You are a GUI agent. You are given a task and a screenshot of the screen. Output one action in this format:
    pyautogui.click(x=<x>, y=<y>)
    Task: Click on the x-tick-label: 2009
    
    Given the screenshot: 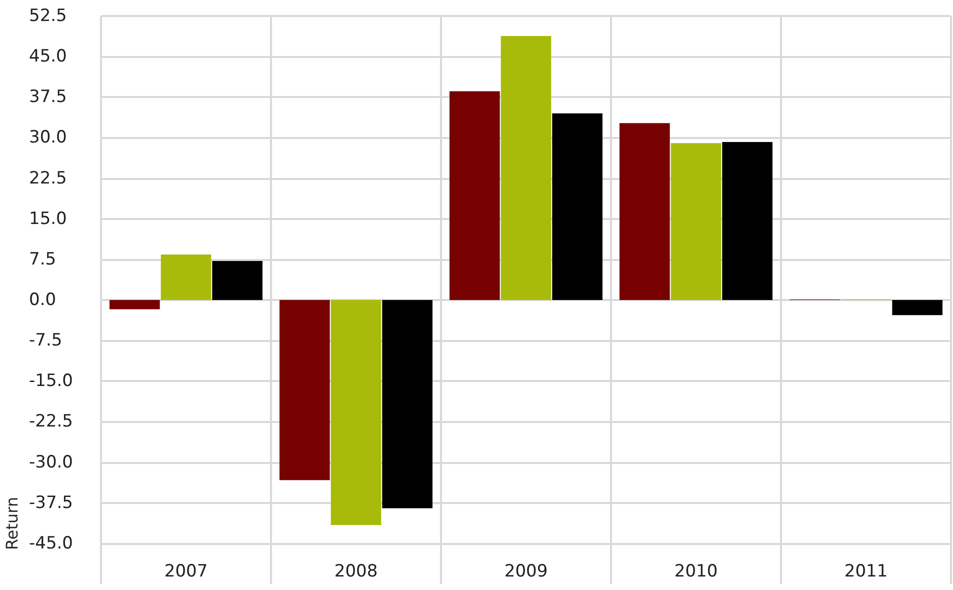 What is the action you would take?
    pyautogui.click(x=526, y=572)
    